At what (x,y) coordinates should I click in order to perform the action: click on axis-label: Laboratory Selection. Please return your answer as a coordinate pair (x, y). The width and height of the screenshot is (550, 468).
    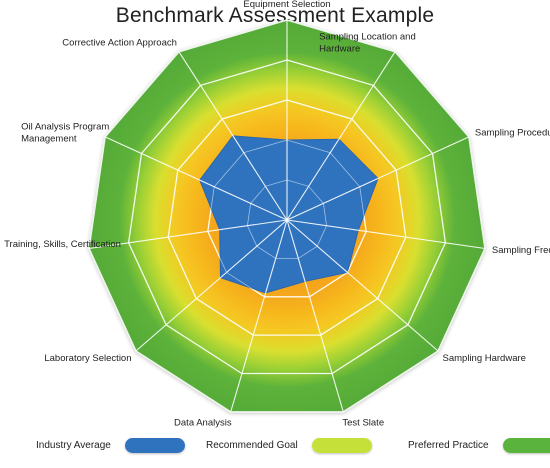
    Looking at the image, I should click on (87, 358).